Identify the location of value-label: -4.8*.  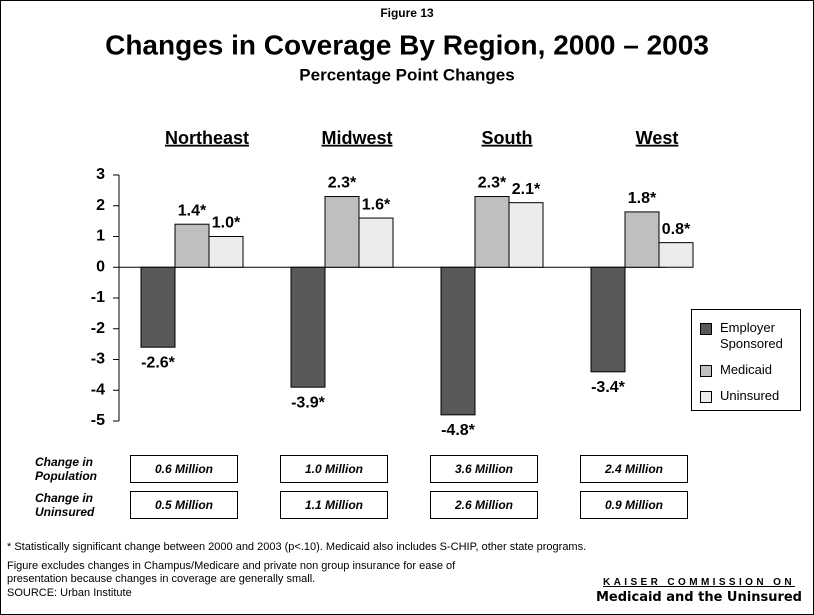
(458, 430).